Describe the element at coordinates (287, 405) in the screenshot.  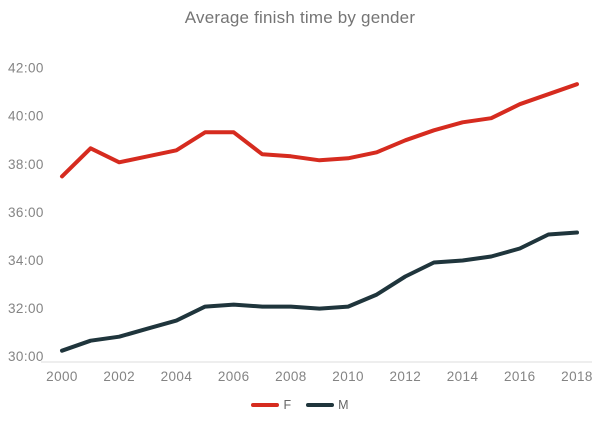
I see `legend-label-f: F` at that location.